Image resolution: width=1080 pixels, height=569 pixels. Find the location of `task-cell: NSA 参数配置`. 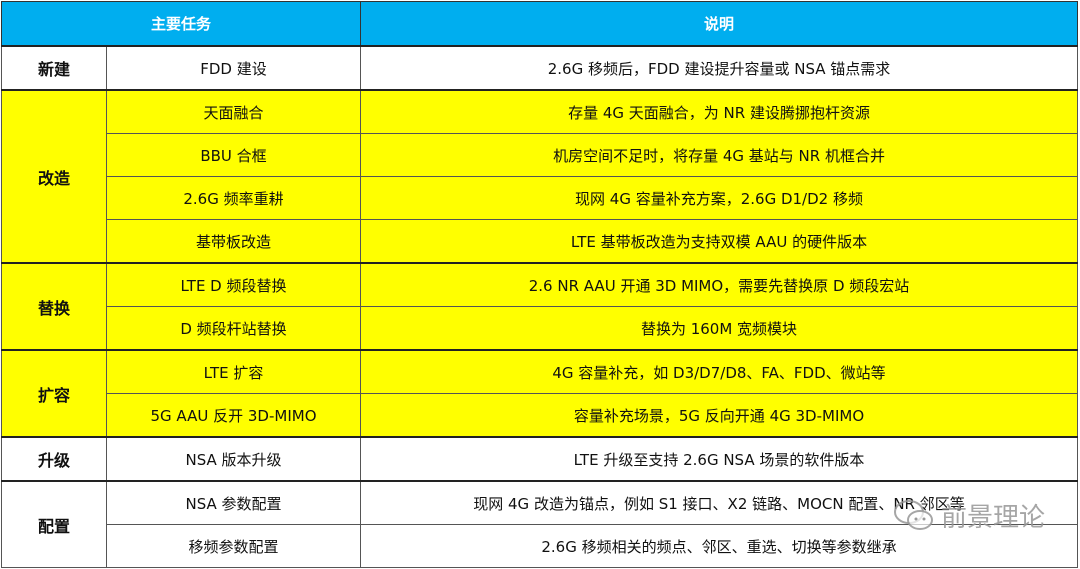

task-cell: NSA 参数配置 is located at coordinates (233, 502).